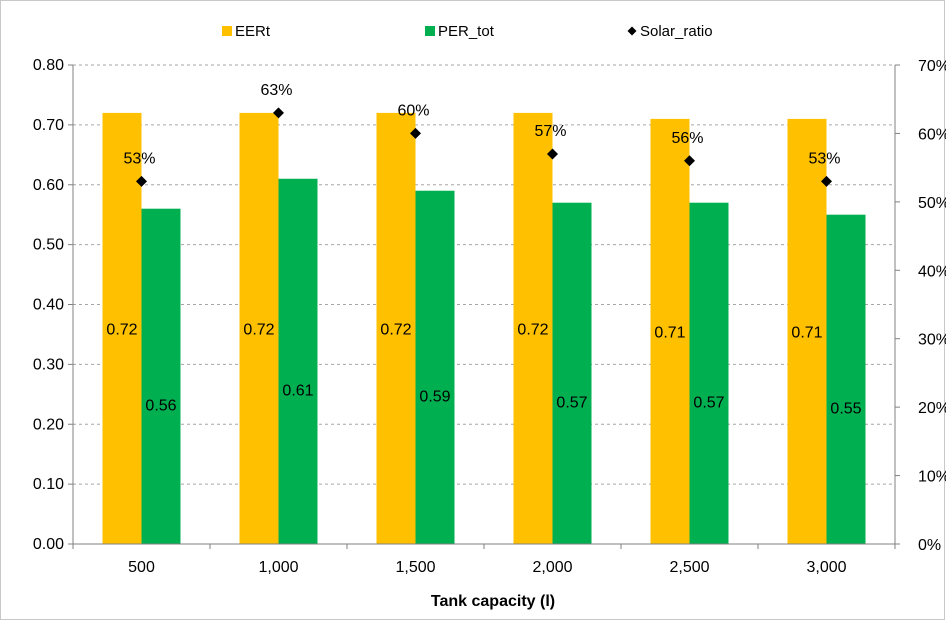  Describe the element at coordinates (141, 567) in the screenshot. I see `x-tick-label: 500` at that location.